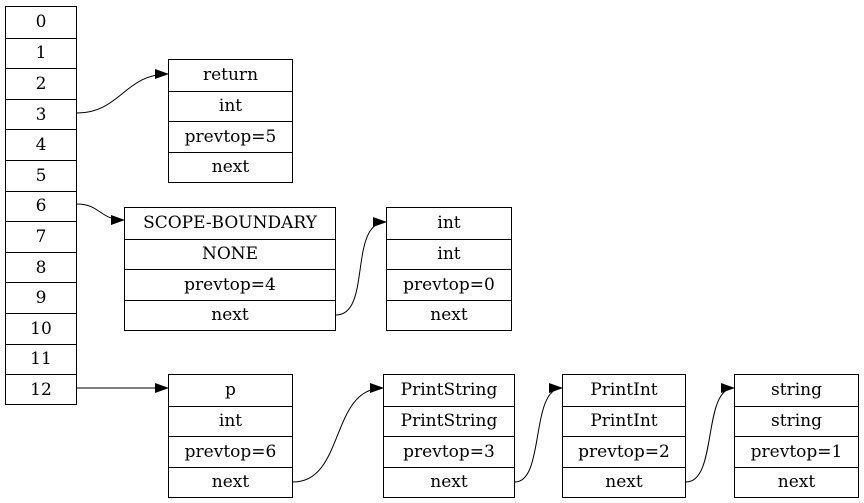  What do you see at coordinates (449, 421) in the screenshot?
I see `record-field-type: PrintString` at bounding box center [449, 421].